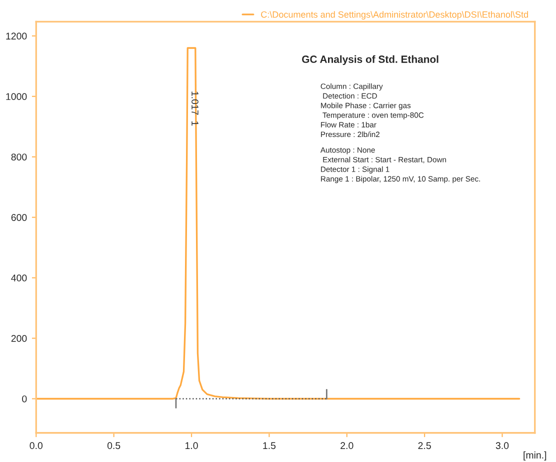  Describe the element at coordinates (394, 15) in the screenshot. I see `legend-label: C:\Documents and Settings\Administrator\Desktop\DSI\Ethanol\Std` at that location.